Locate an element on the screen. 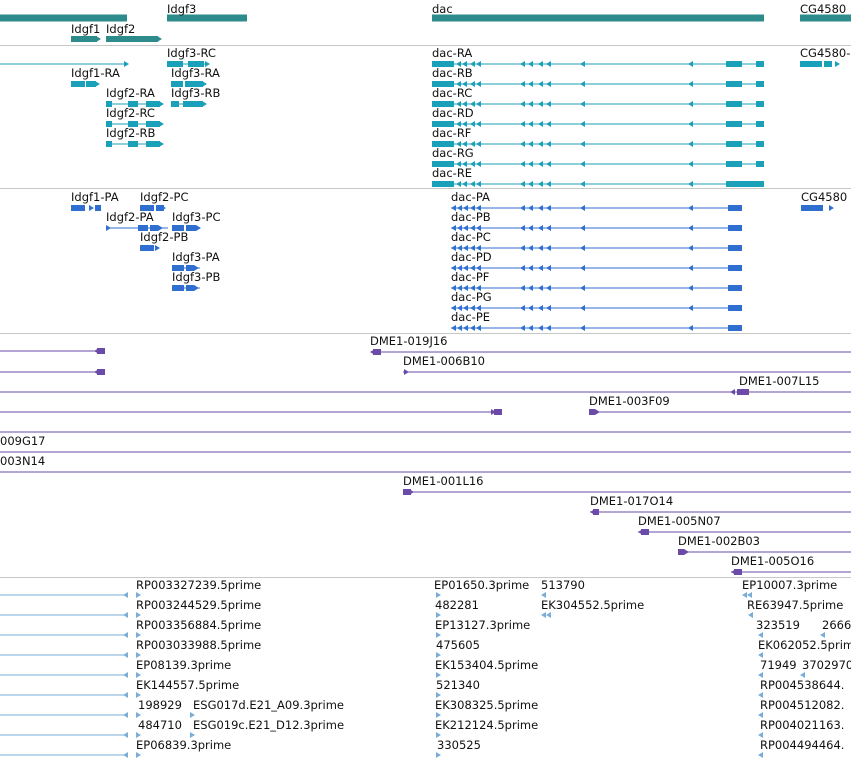 Image resolution: width=851 pixels, height=761 pixels. est-label: RP004494464. is located at coordinates (802, 745).